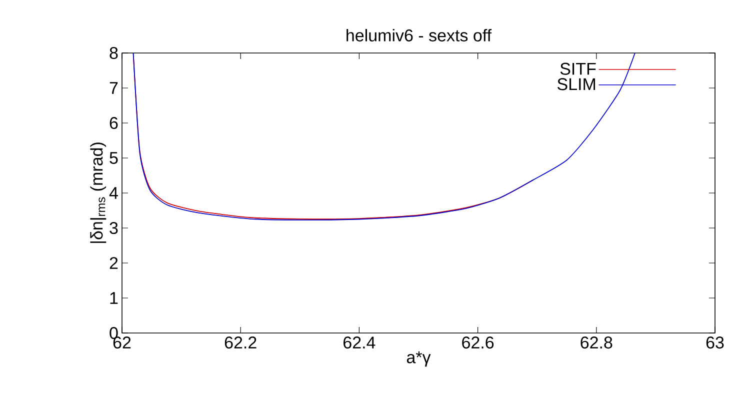 The image size is (738, 404). Describe the element at coordinates (715, 342) in the screenshot. I see `x-tick-label: 63` at that location.